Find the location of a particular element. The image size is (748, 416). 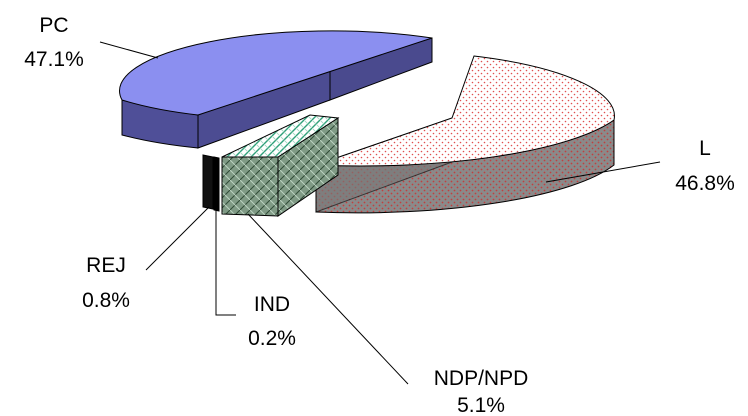

slice-rej-shape is located at coordinates (208, 182).